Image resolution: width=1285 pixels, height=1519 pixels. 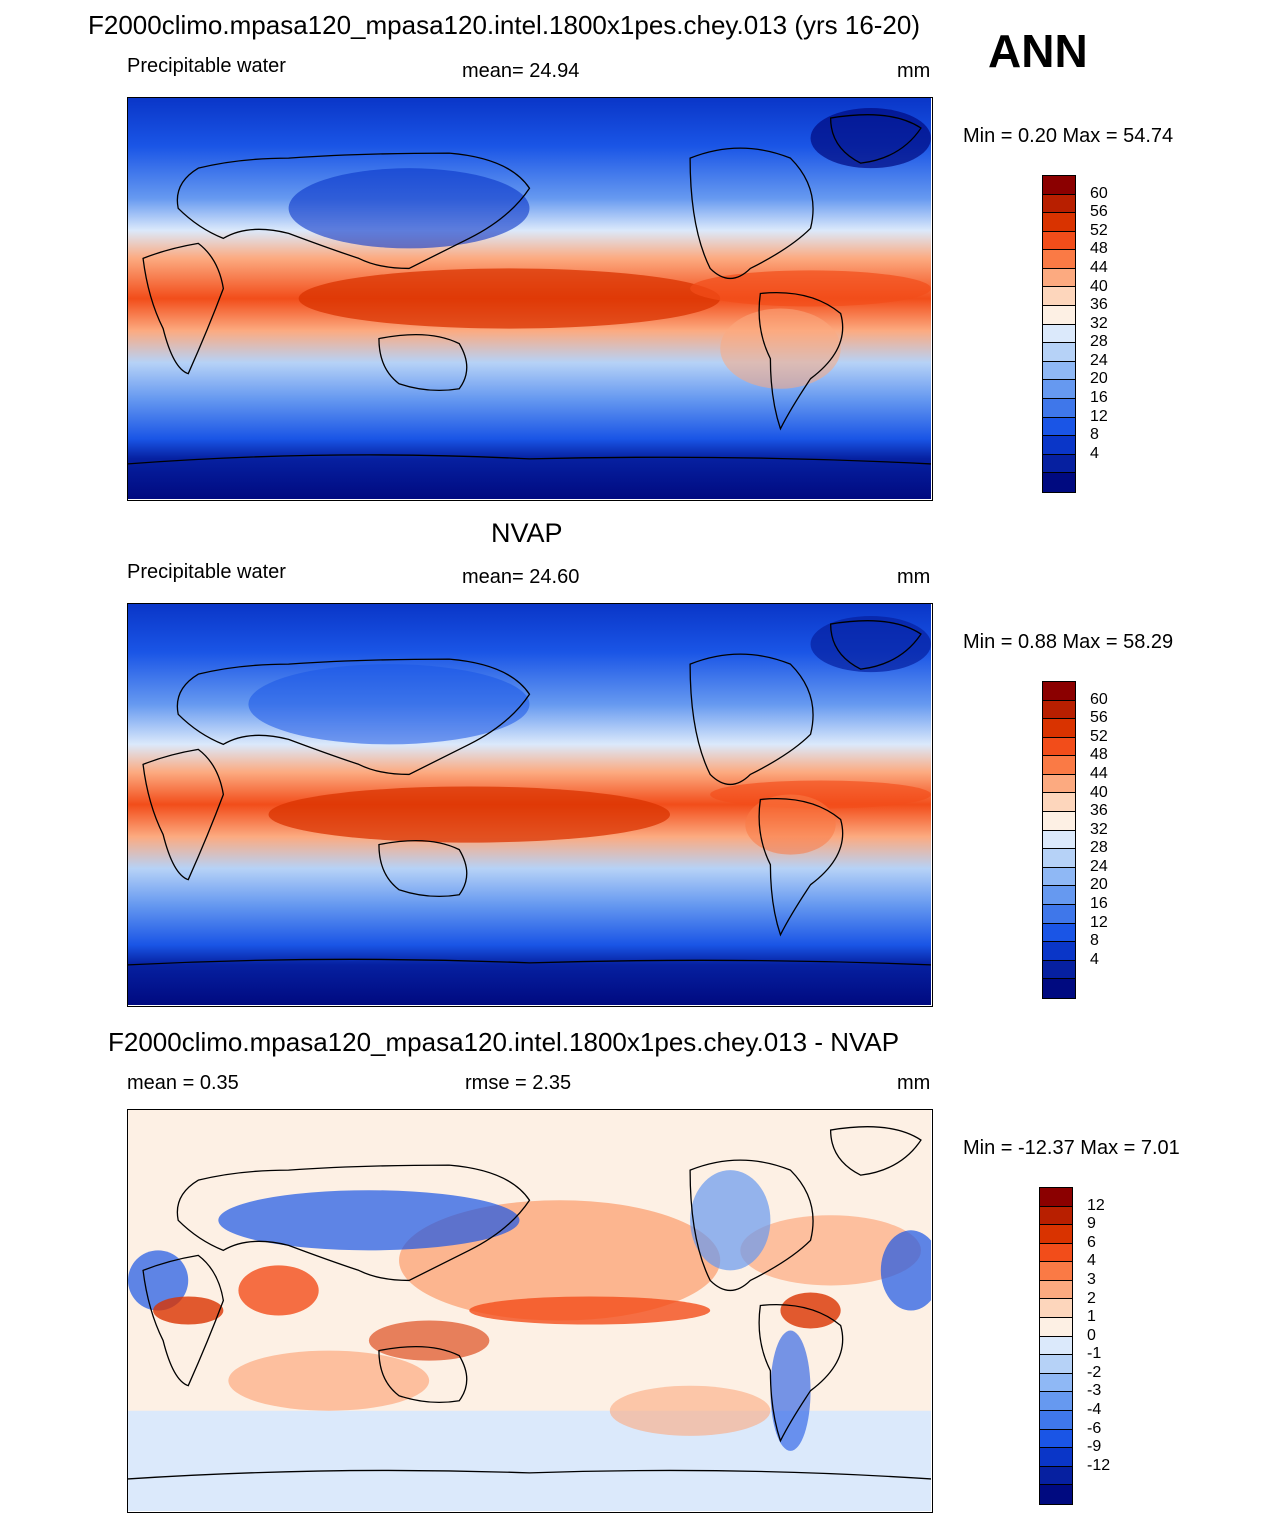 What do you see at coordinates (1099, 193) in the screenshot?
I see `colorbar-tick-label: 60` at bounding box center [1099, 193].